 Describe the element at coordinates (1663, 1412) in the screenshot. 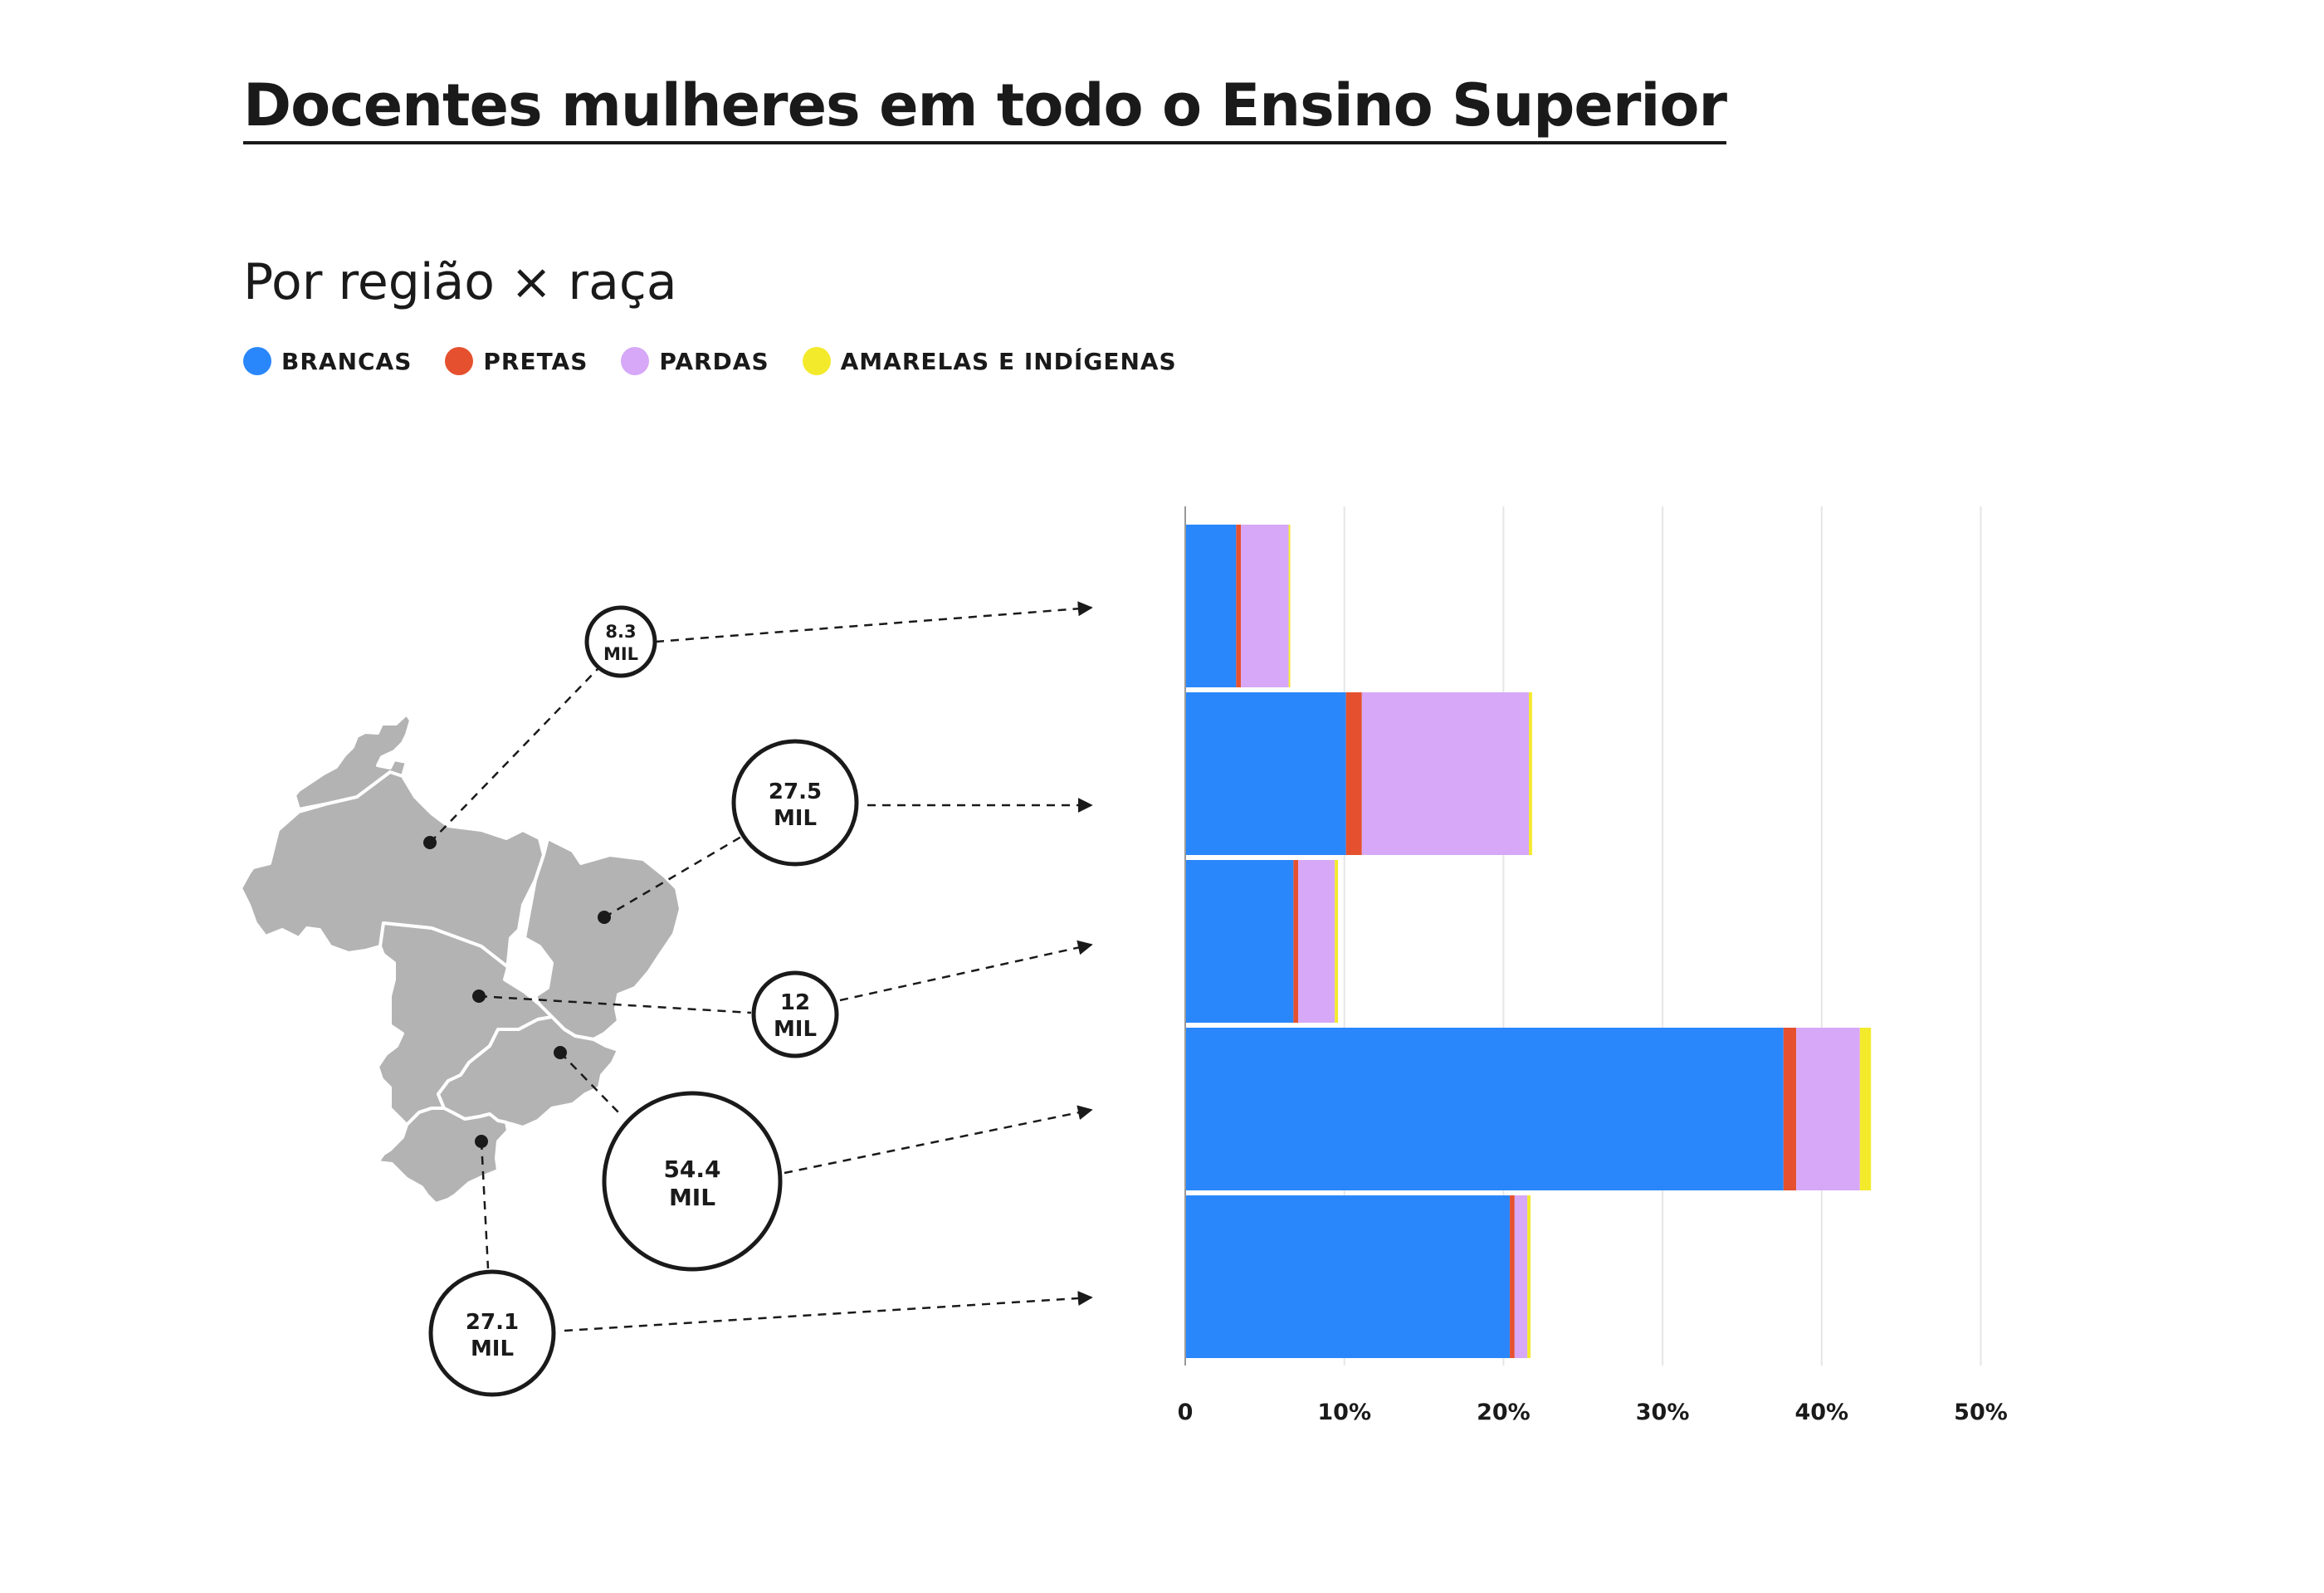

I see `x-tick-label: 30%` at that location.